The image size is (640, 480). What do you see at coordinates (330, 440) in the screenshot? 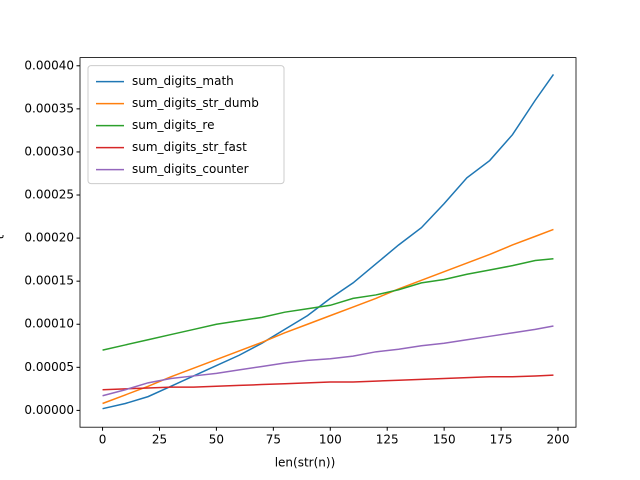
I see `x-tick-label: 100` at bounding box center [330, 440].